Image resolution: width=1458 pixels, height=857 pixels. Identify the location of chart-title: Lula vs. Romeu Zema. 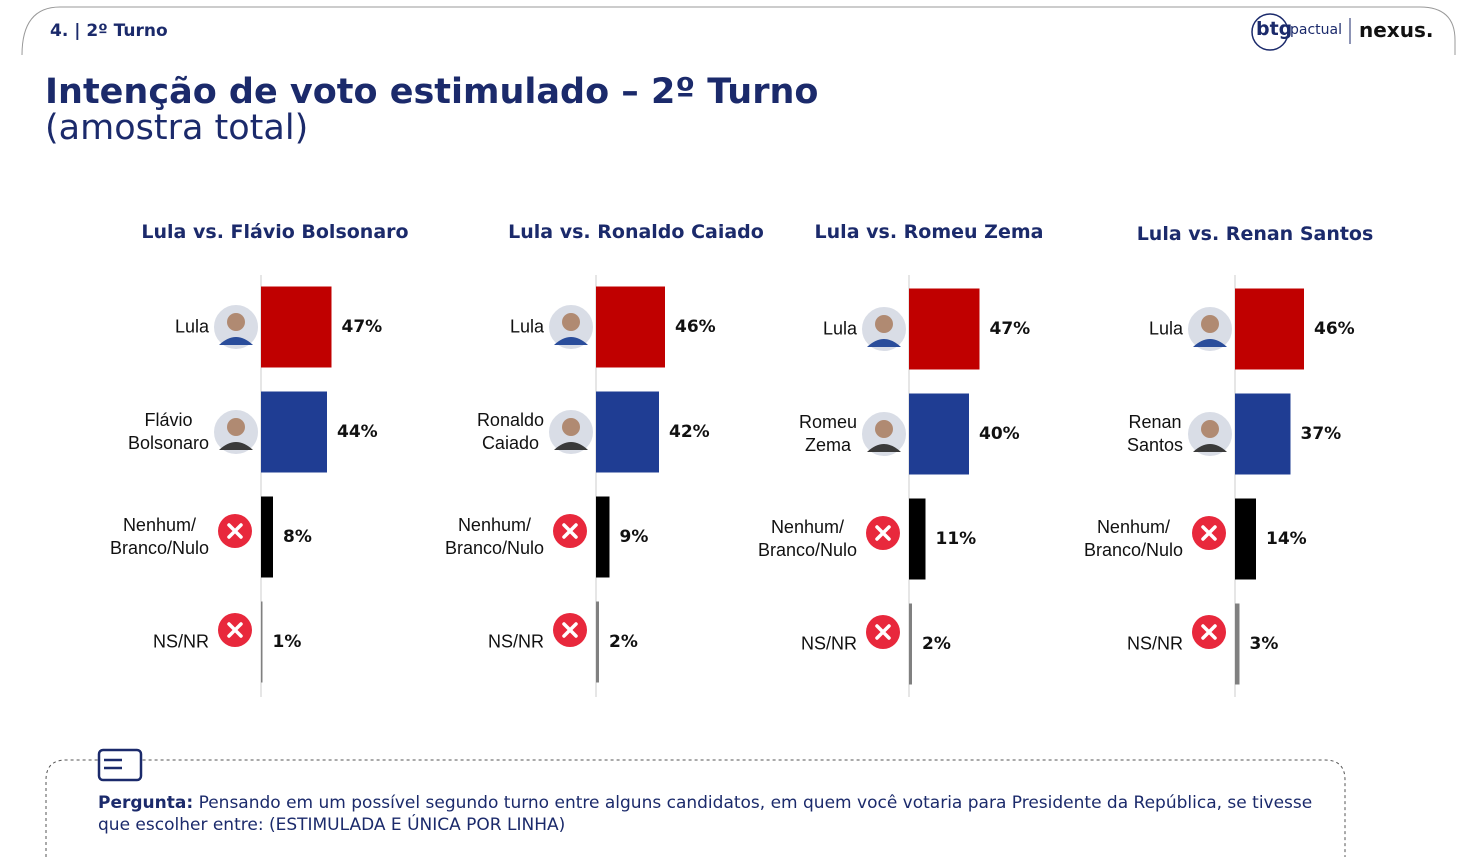
(929, 232).